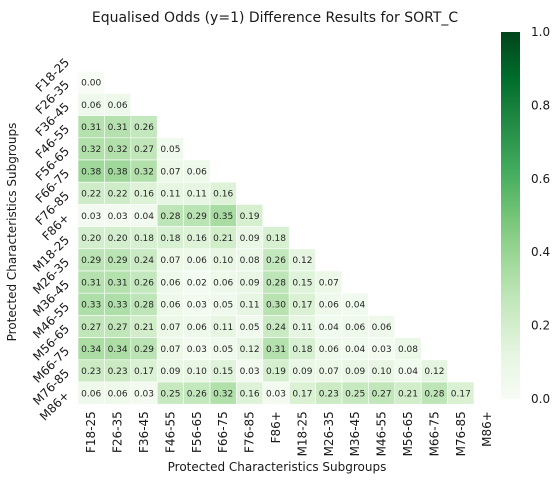 The width and height of the screenshot is (558, 484). I want to click on x-tick-label: F46-55, so click(170, 432).